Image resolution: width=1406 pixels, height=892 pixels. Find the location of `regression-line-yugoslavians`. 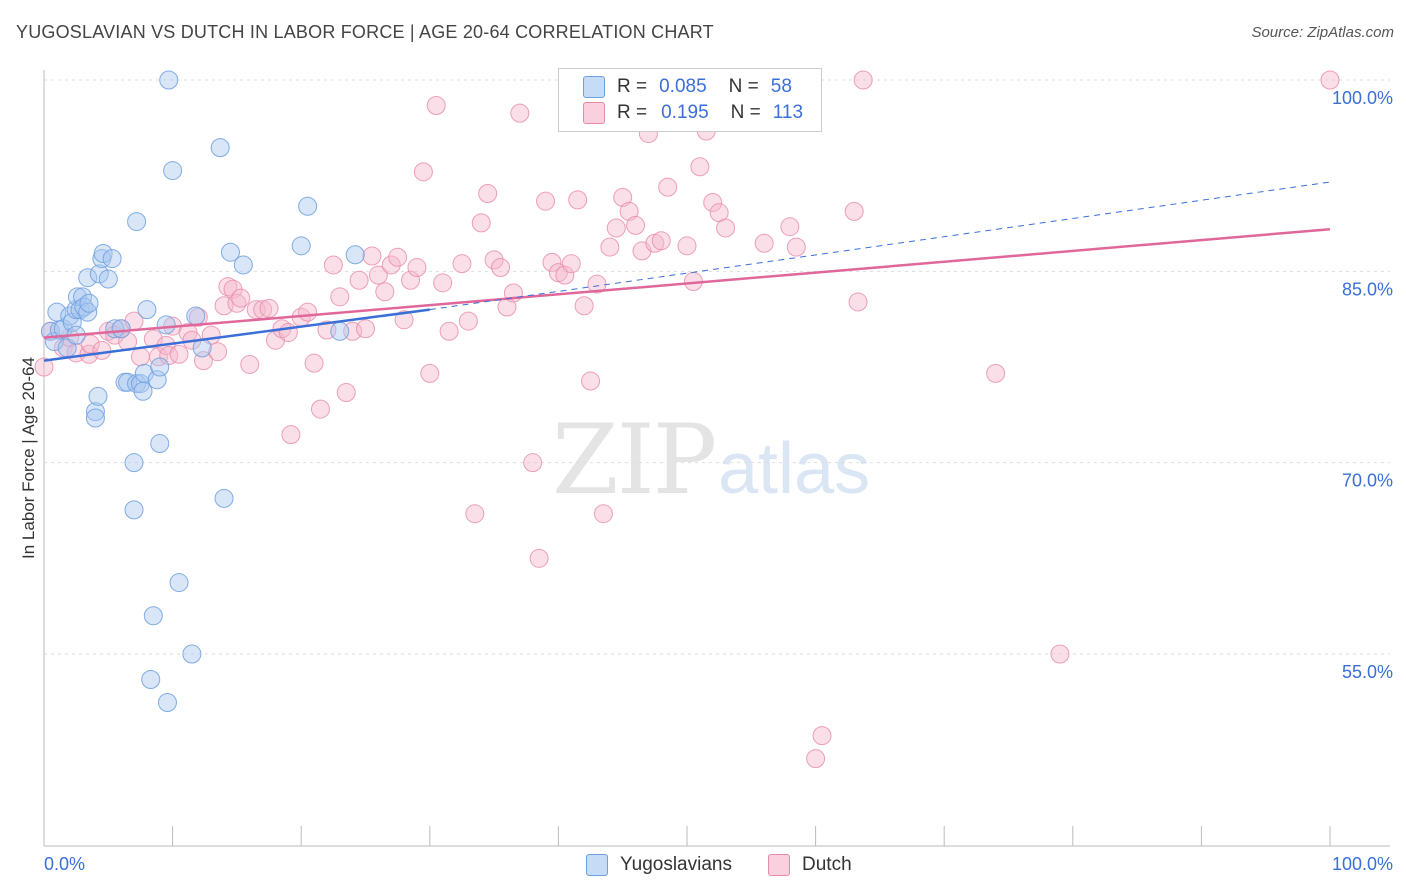

regression-line-yugoslavians is located at coordinates (236, 335).